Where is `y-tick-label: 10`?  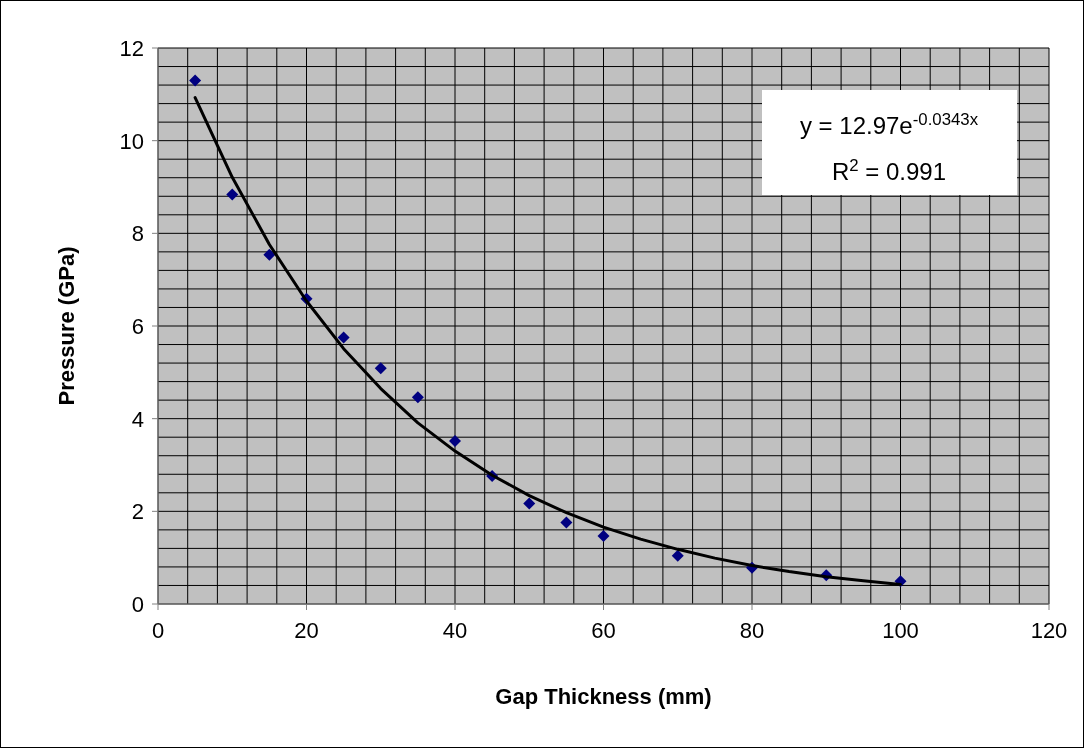 y-tick-label: 10 is located at coordinates (131, 141).